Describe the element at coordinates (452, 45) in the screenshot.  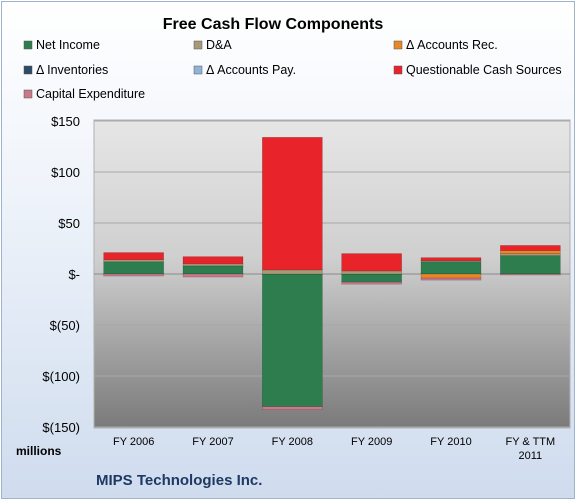
I see `legend-label: Δ Accounts Rec.` at that location.